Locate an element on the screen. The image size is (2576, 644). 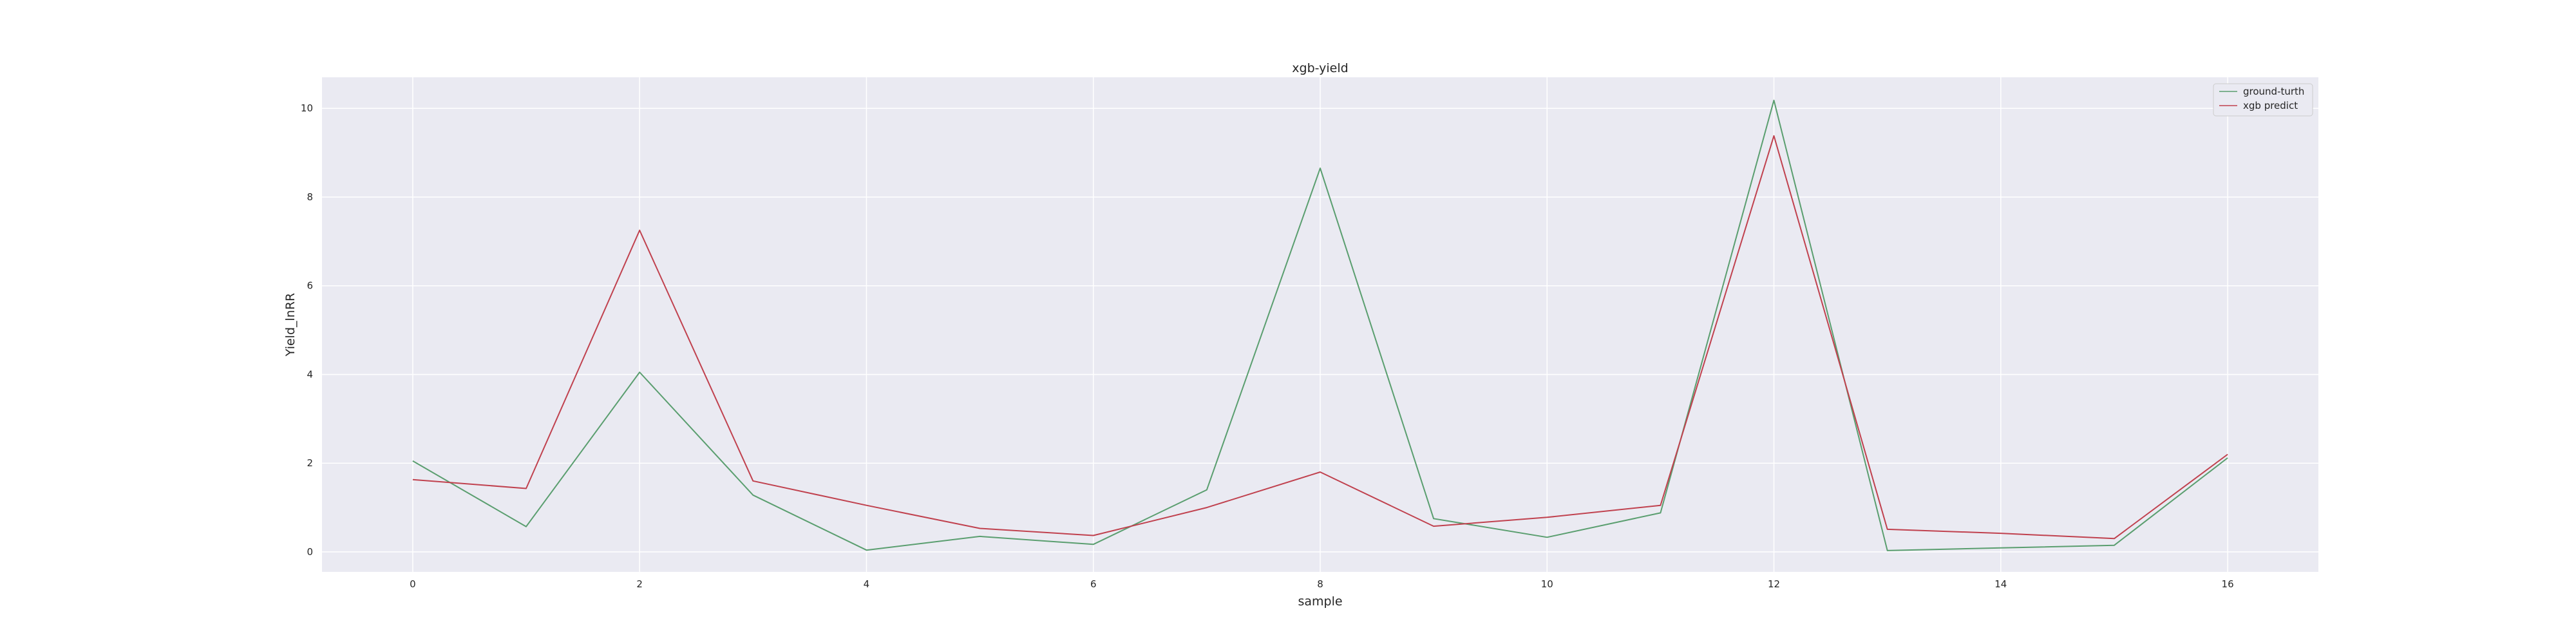
x-tick-label: 8 is located at coordinates (1320, 584).